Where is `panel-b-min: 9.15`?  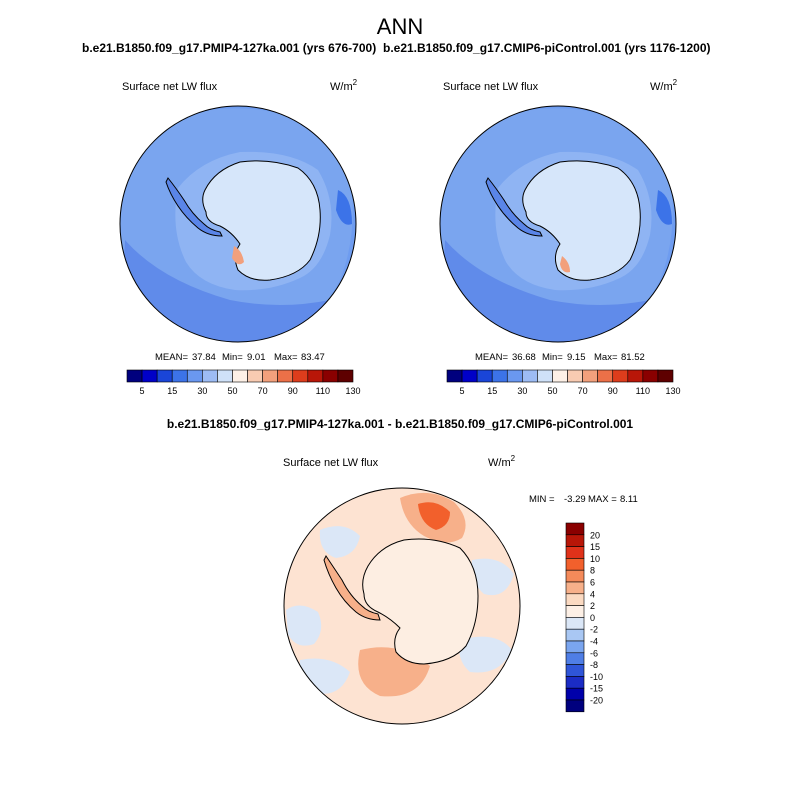 panel-b-min: 9.15 is located at coordinates (576, 357).